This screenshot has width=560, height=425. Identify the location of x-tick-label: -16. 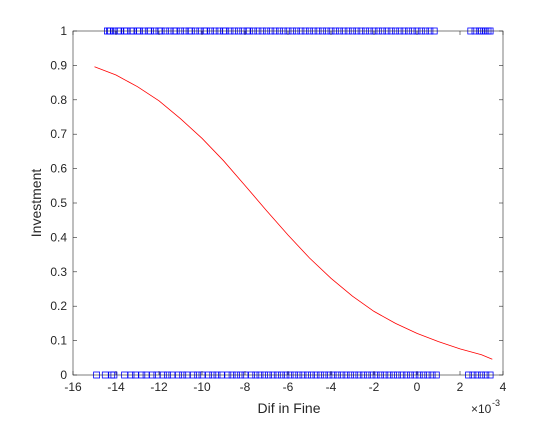
(73, 387).